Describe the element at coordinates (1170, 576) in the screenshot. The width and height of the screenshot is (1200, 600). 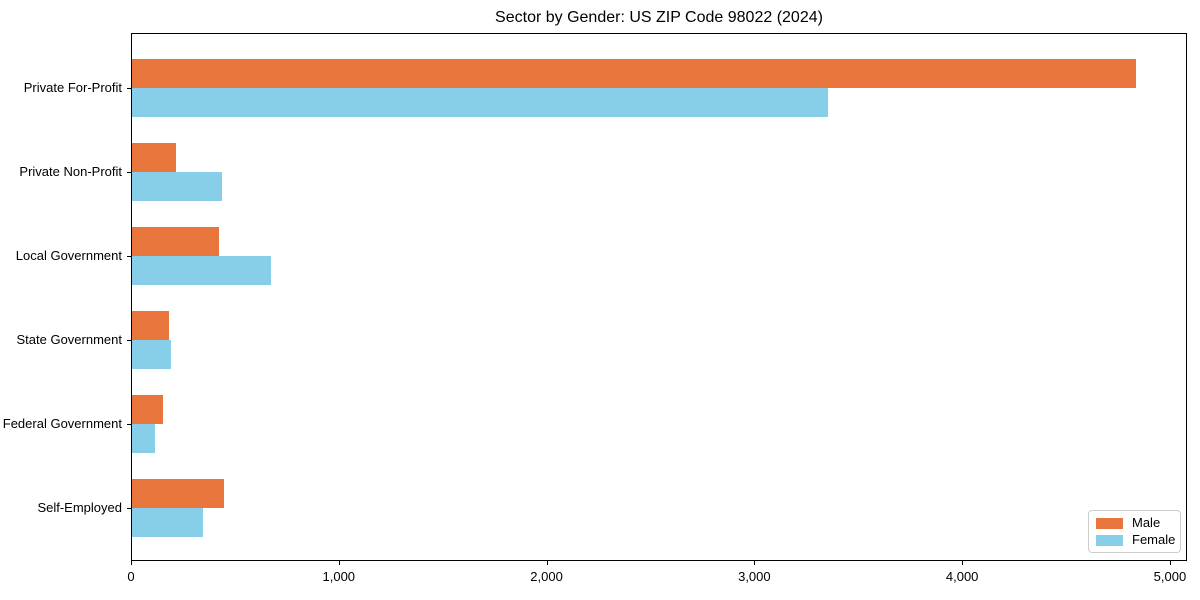
I see `x-tick-label-6: 5,000` at that location.